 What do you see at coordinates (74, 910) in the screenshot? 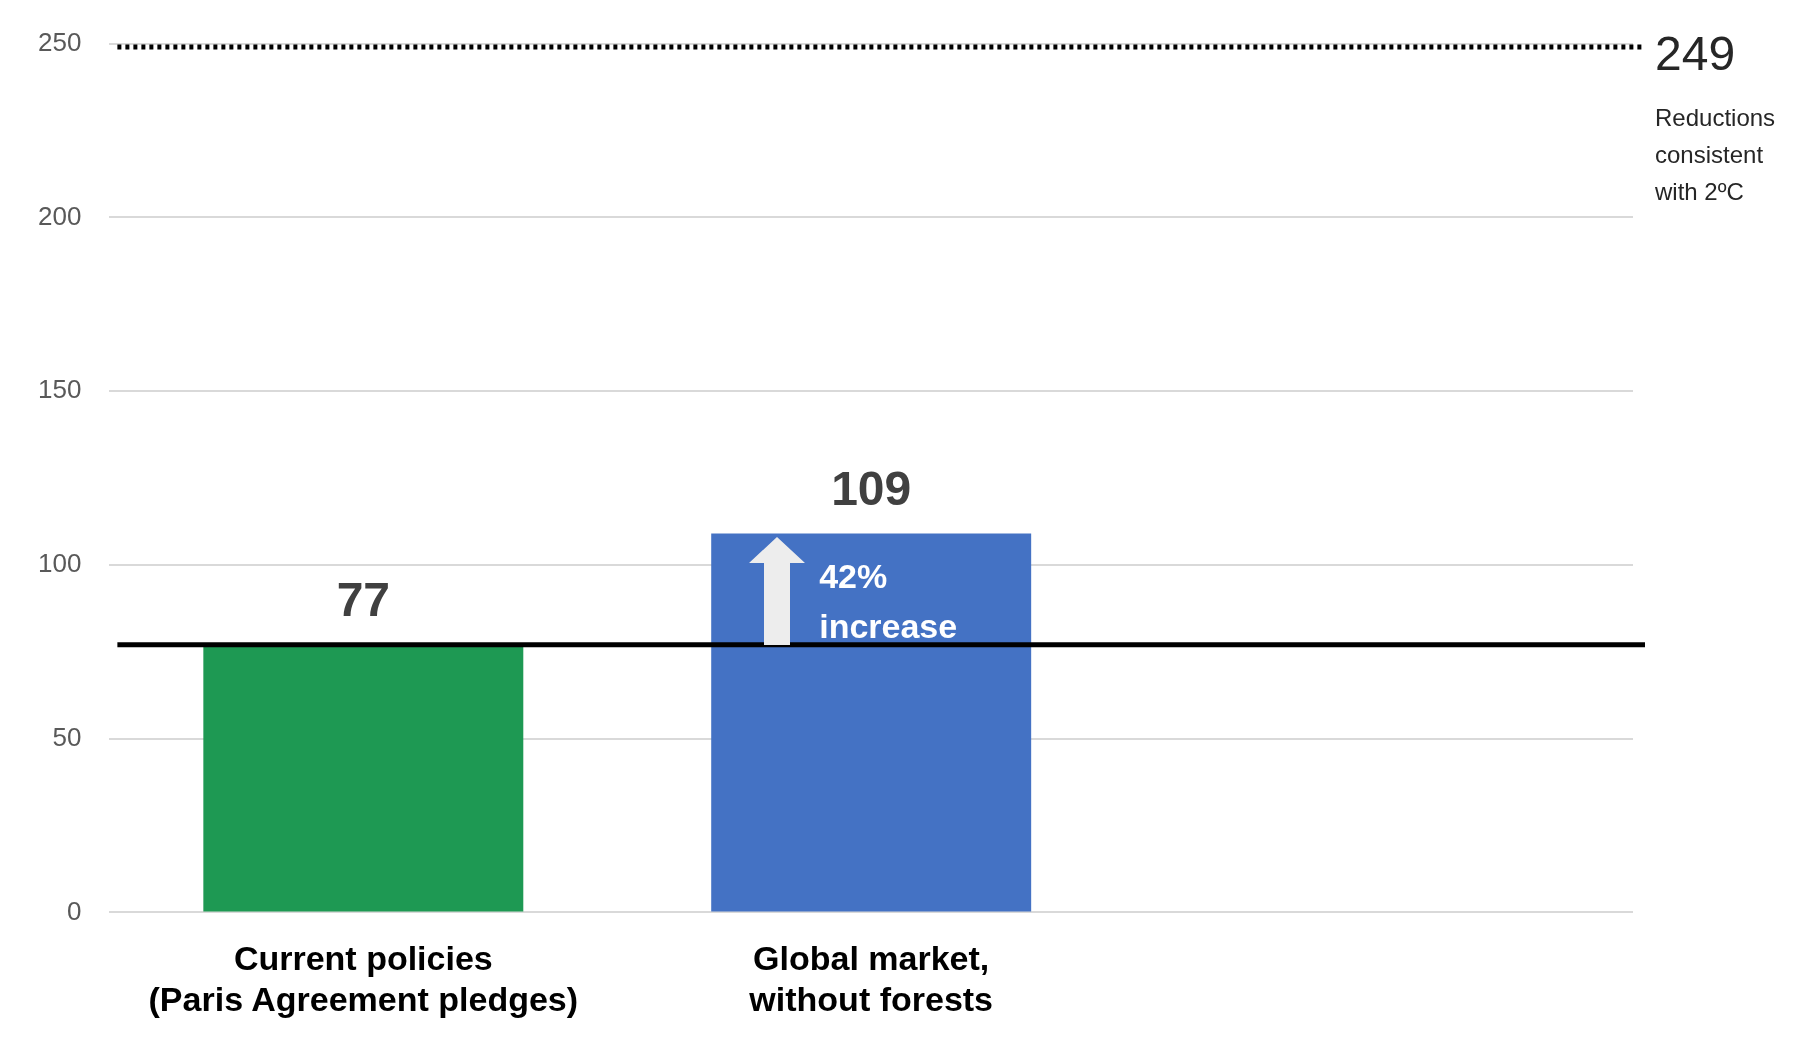
I see `y-tick-label: 0` at bounding box center [74, 910].